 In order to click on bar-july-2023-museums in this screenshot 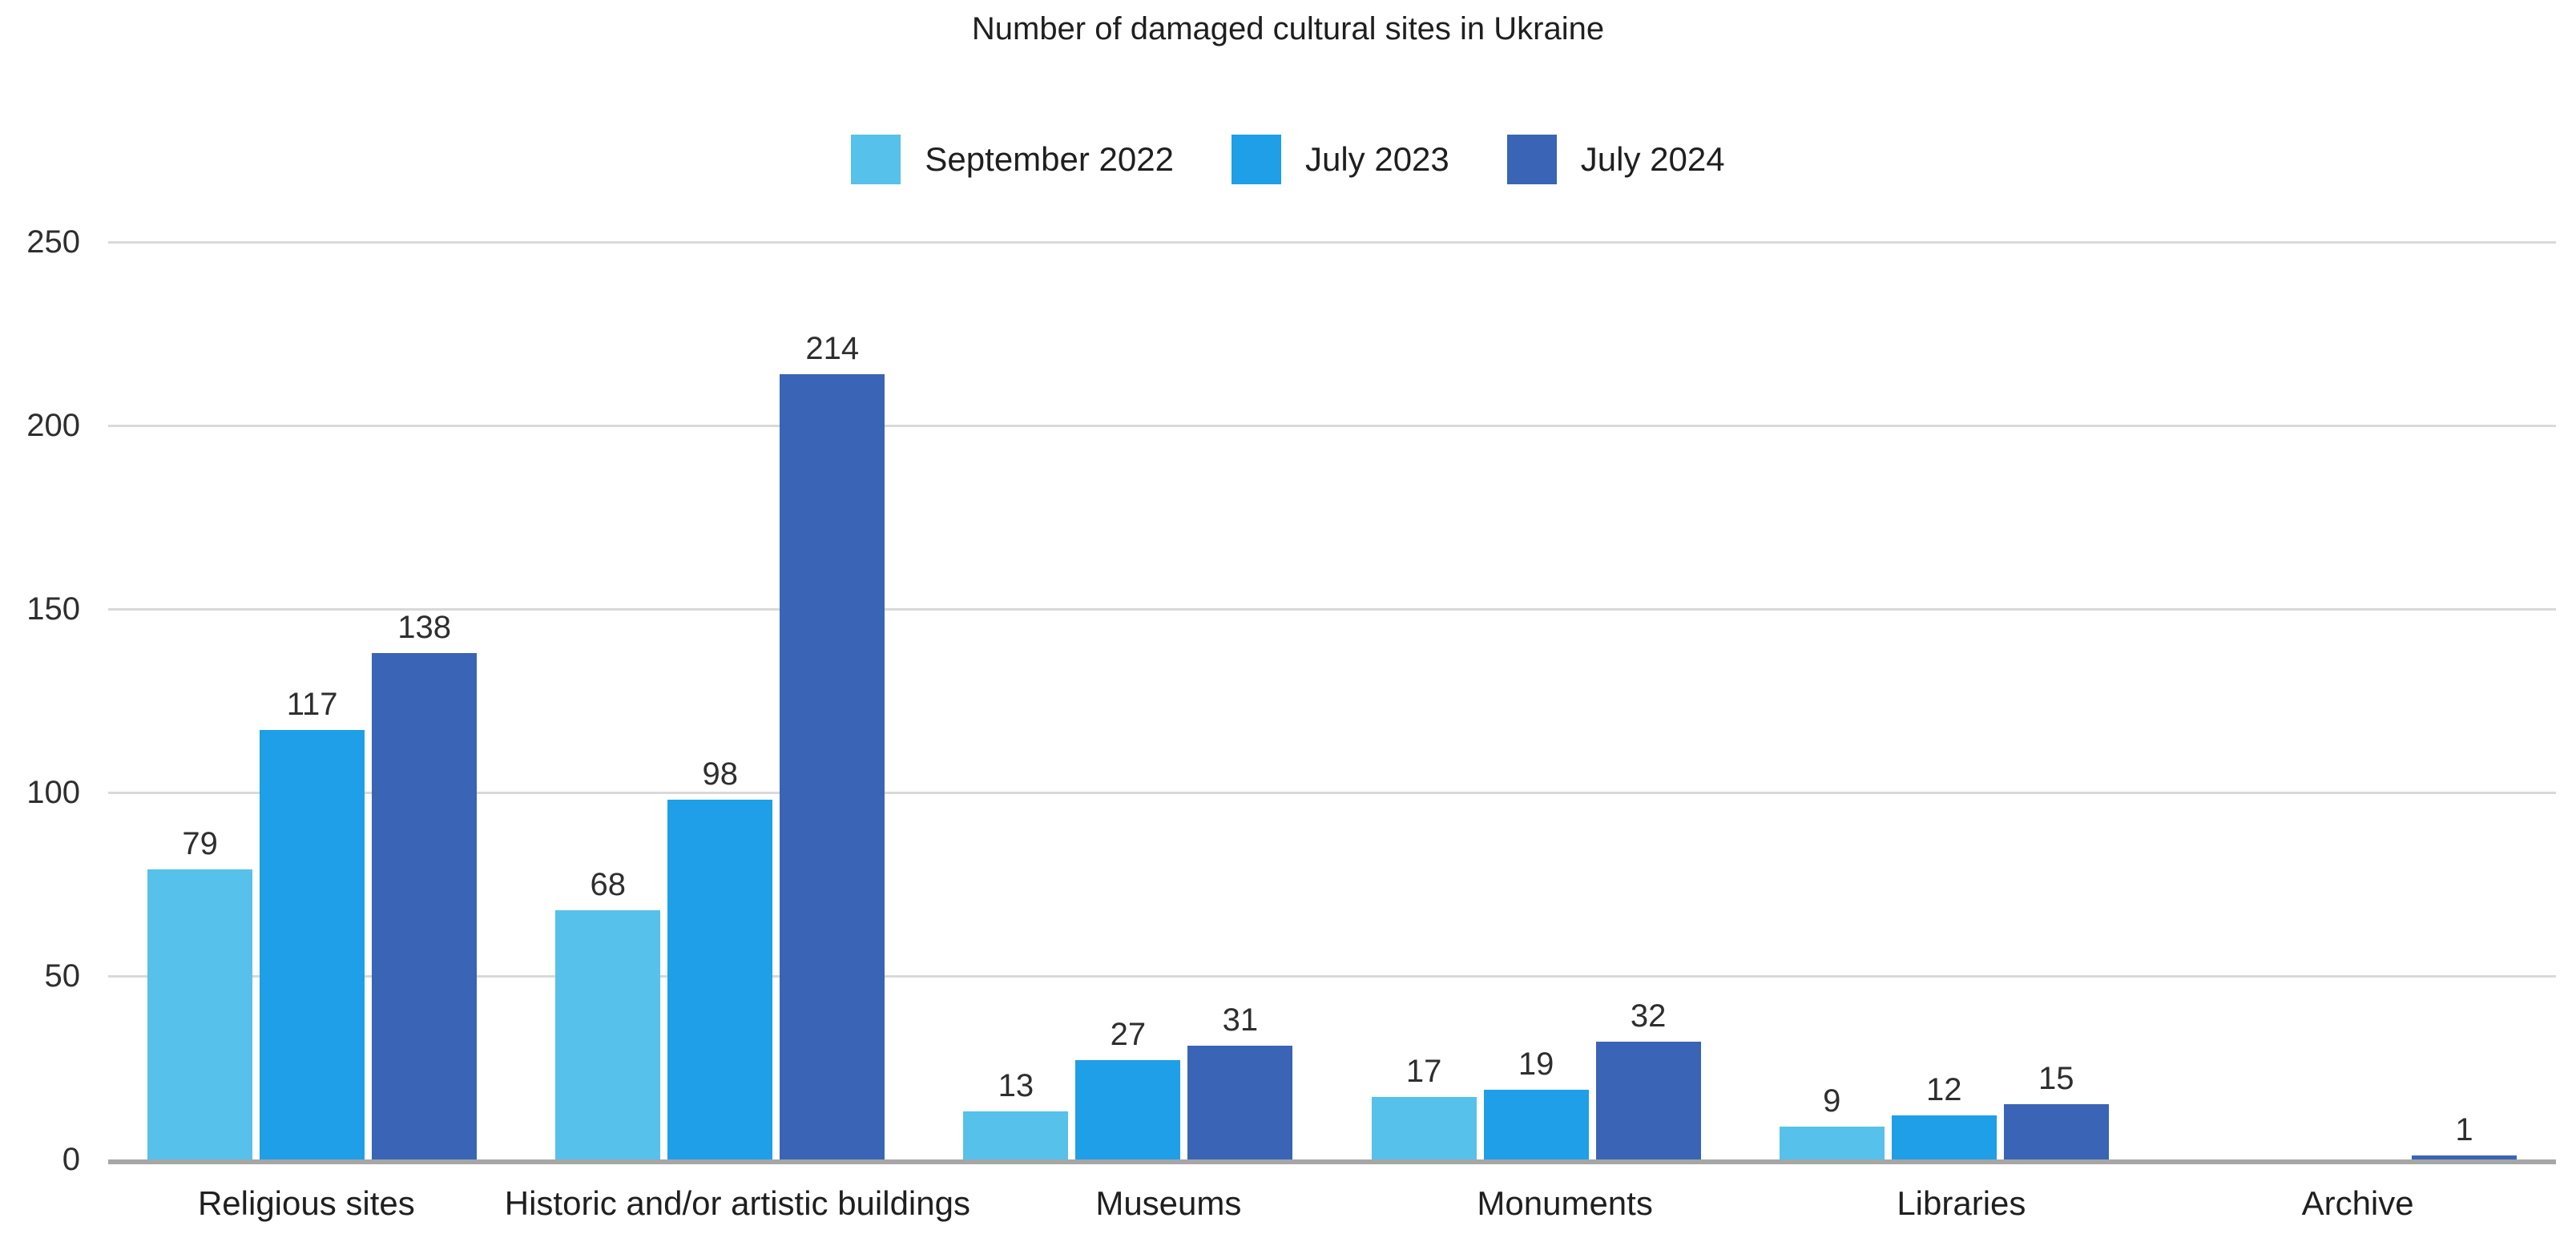, I will do `click(1128, 1109)`.